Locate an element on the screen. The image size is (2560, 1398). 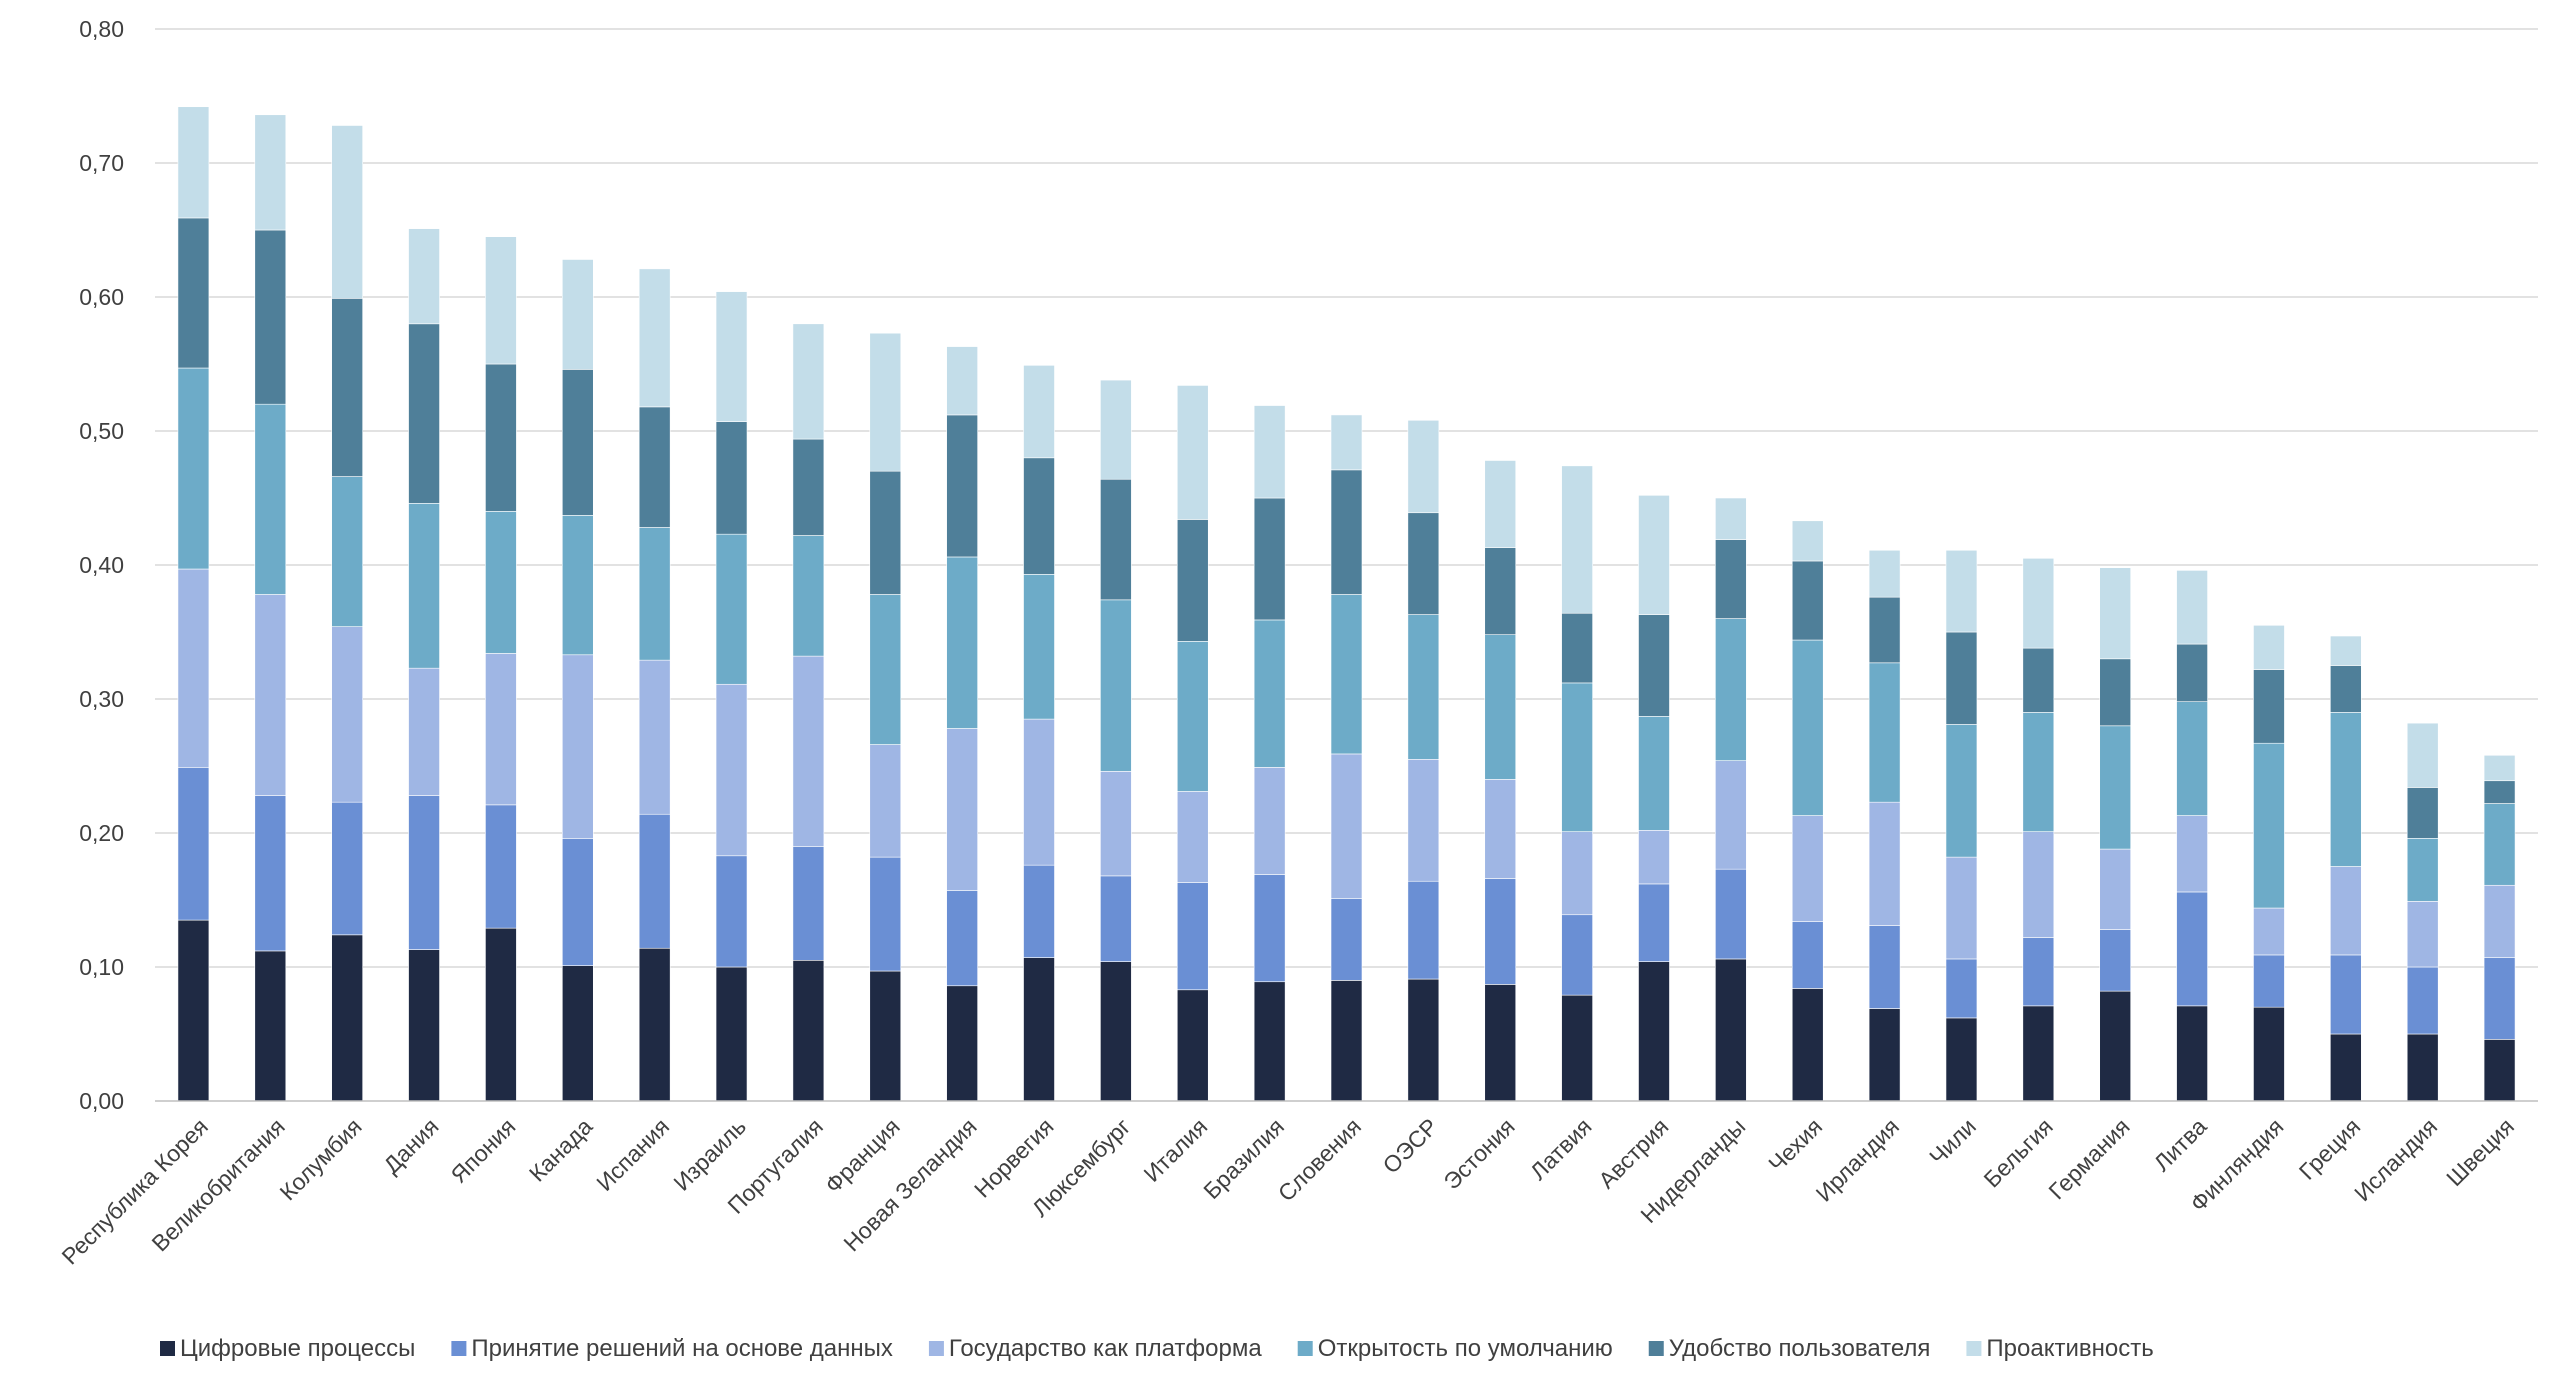
y-axis-tick-labels: 0,00 0,10 0,20 0,30 0,40 0,50 0,60 0,70 0,80 is located at coordinates (101, 565).